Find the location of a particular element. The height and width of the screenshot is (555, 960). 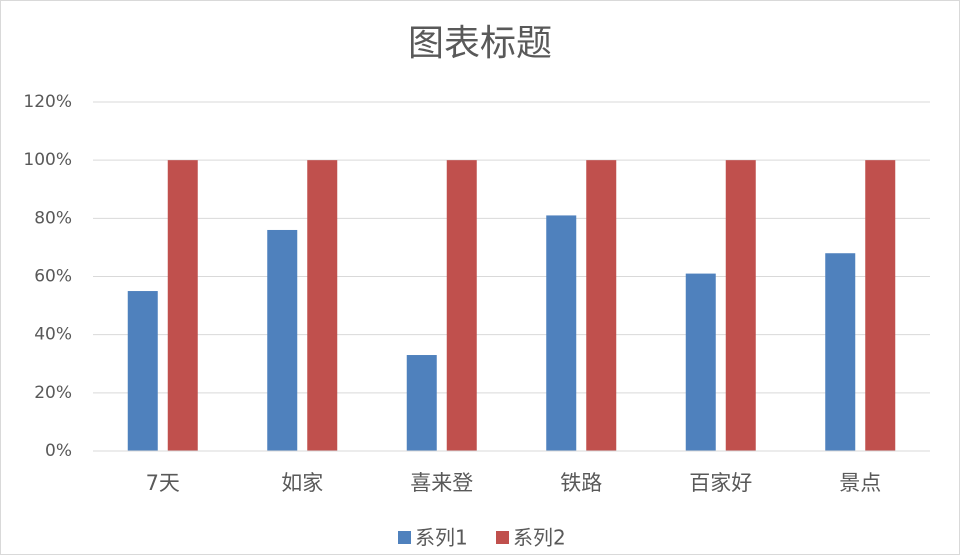

y-tick-label: 40% is located at coordinates (53, 335).